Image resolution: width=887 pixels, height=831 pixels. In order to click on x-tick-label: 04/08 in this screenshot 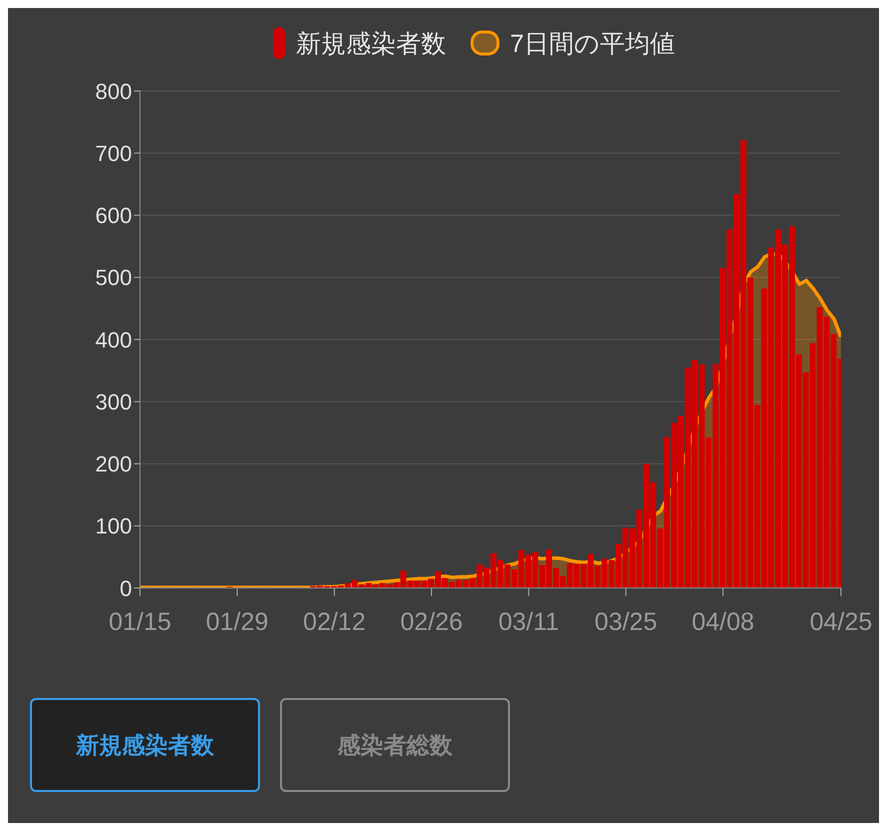, I will do `click(723, 622)`.